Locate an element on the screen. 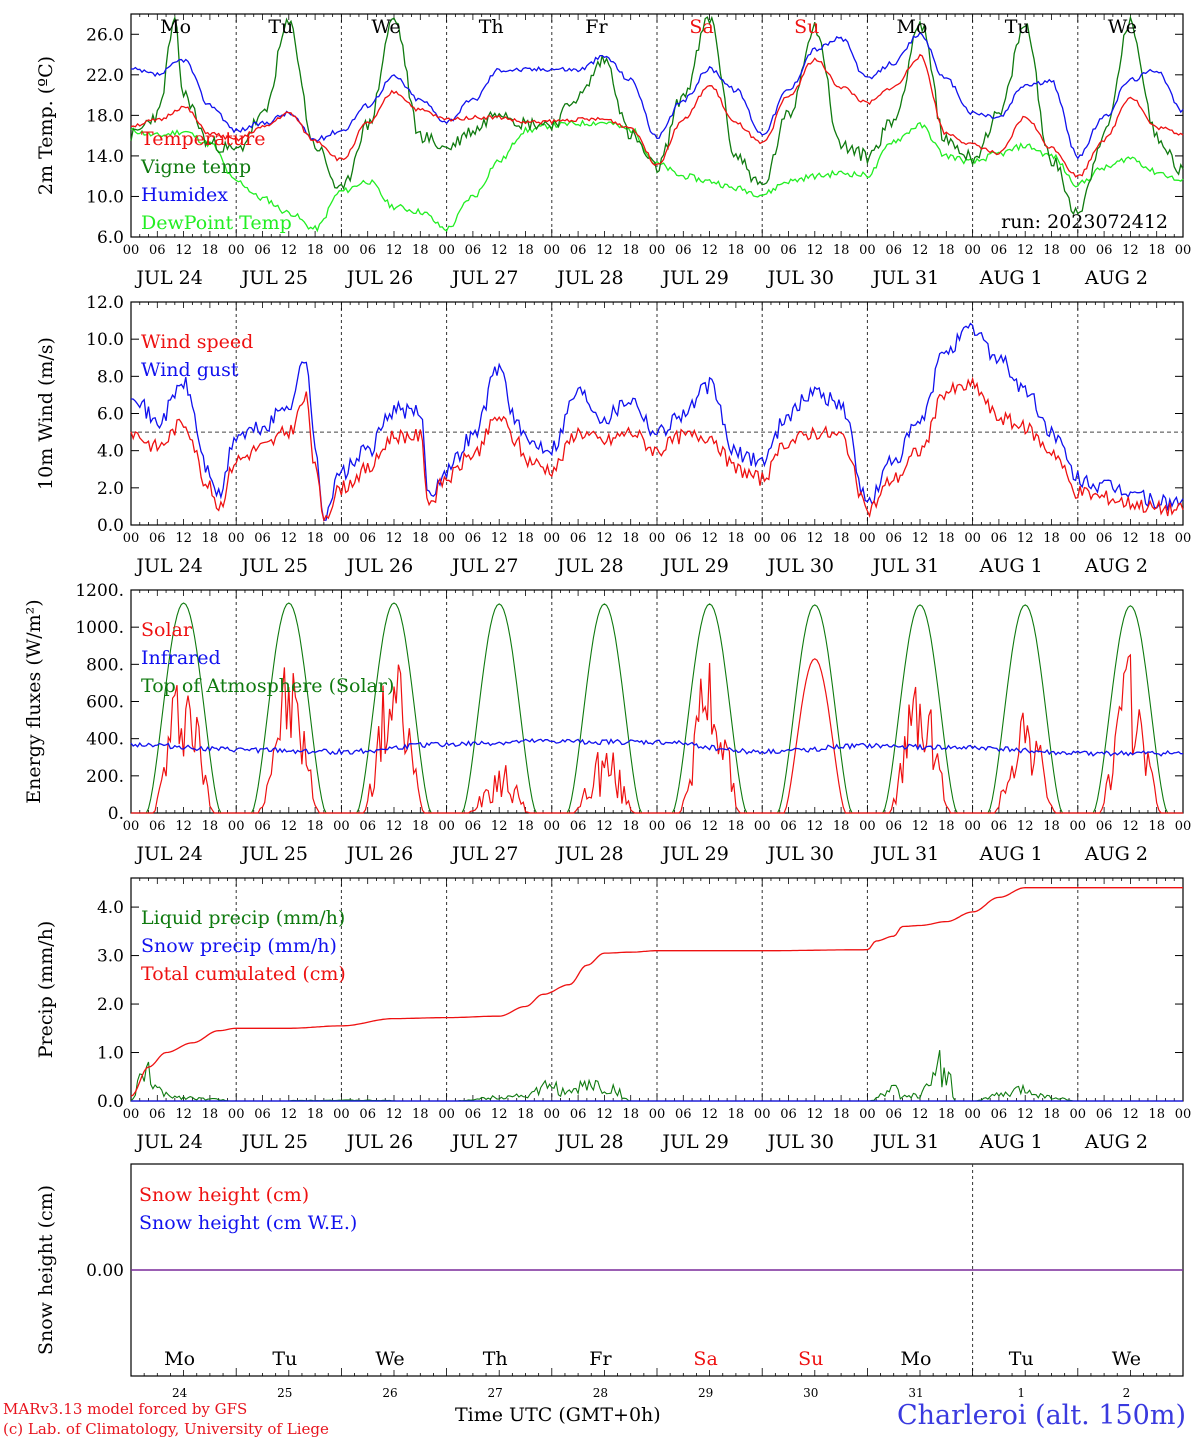  day-number: 31 is located at coordinates (915, 1393).